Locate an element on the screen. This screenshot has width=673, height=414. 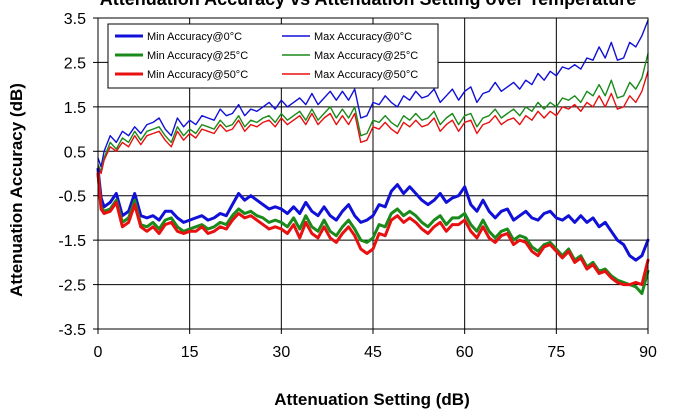
y-axis-title: Attenuation Accuracy (dB) is located at coordinates (16, 190).